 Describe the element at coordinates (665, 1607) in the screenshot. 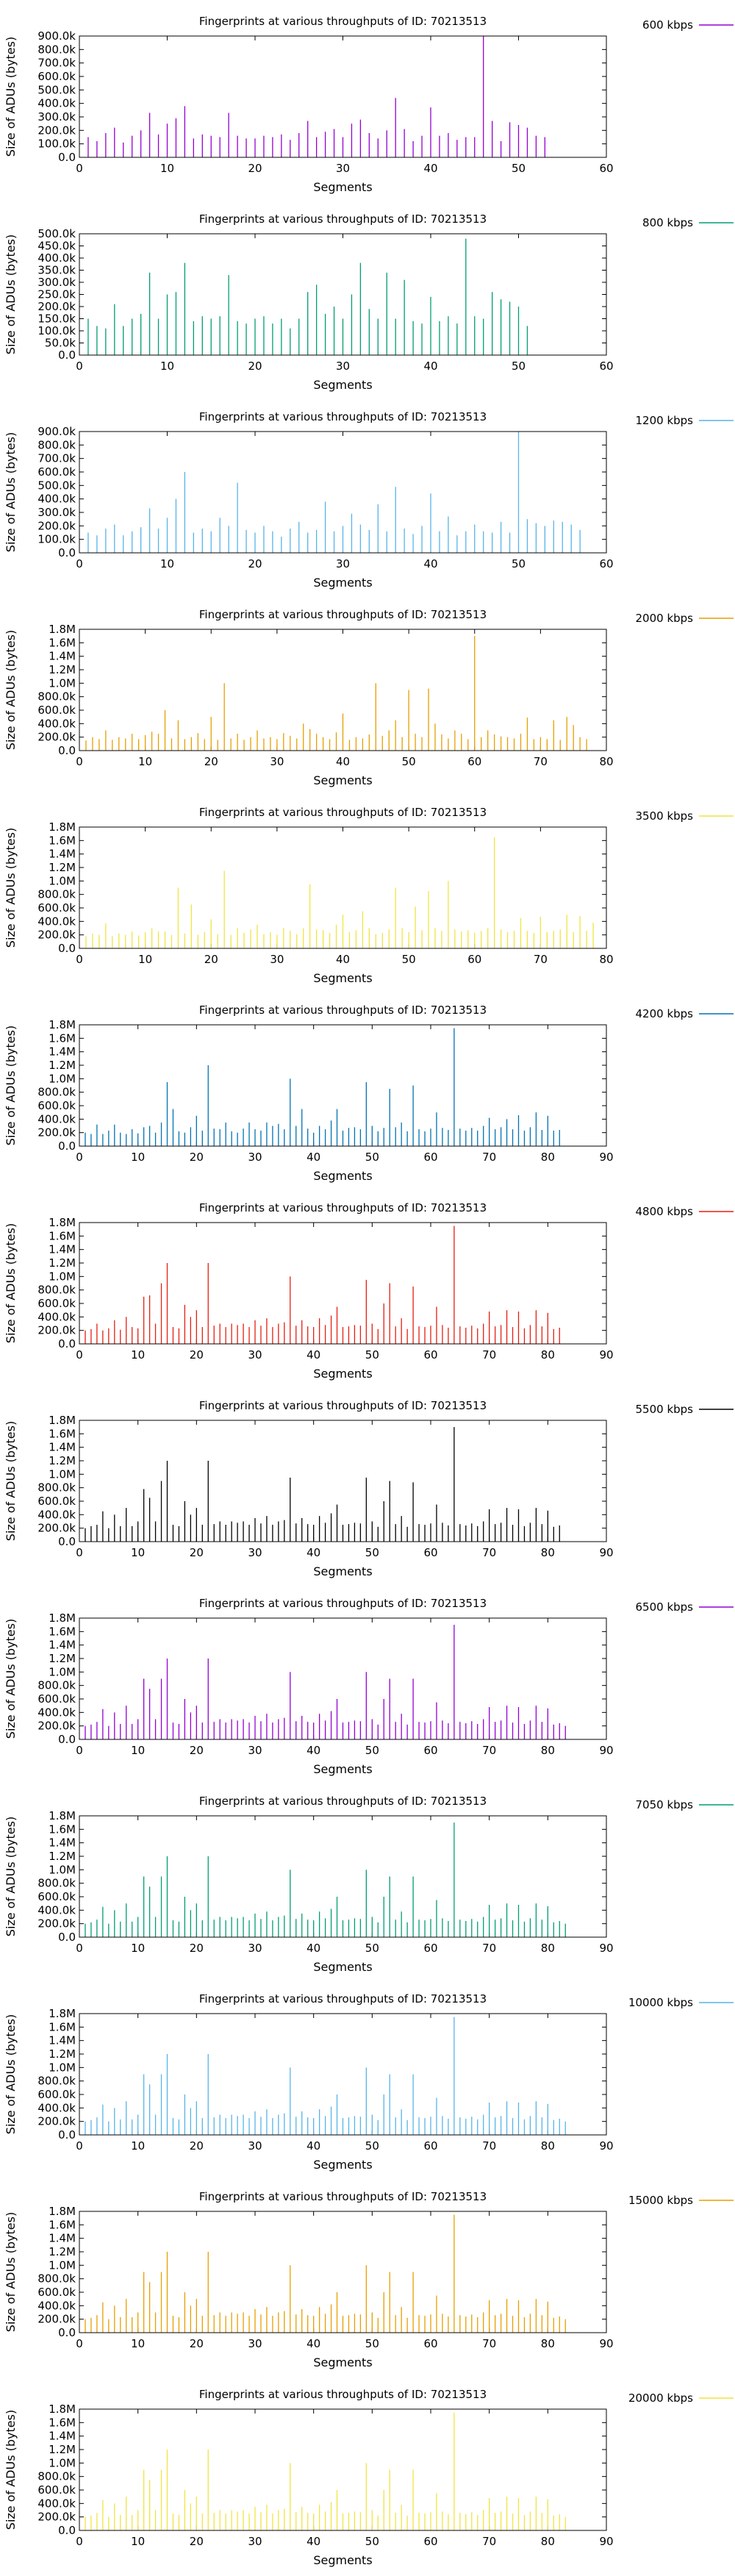

I see `legend-label: 6500 kbps` at that location.